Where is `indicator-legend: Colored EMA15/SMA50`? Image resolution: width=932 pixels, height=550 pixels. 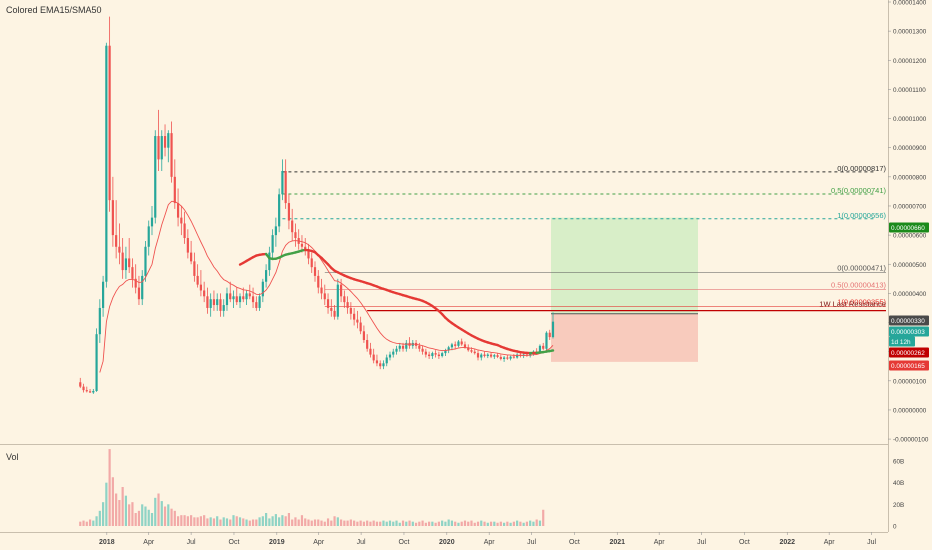 indicator-legend: Colored EMA15/SMA50 is located at coordinates (54, 10).